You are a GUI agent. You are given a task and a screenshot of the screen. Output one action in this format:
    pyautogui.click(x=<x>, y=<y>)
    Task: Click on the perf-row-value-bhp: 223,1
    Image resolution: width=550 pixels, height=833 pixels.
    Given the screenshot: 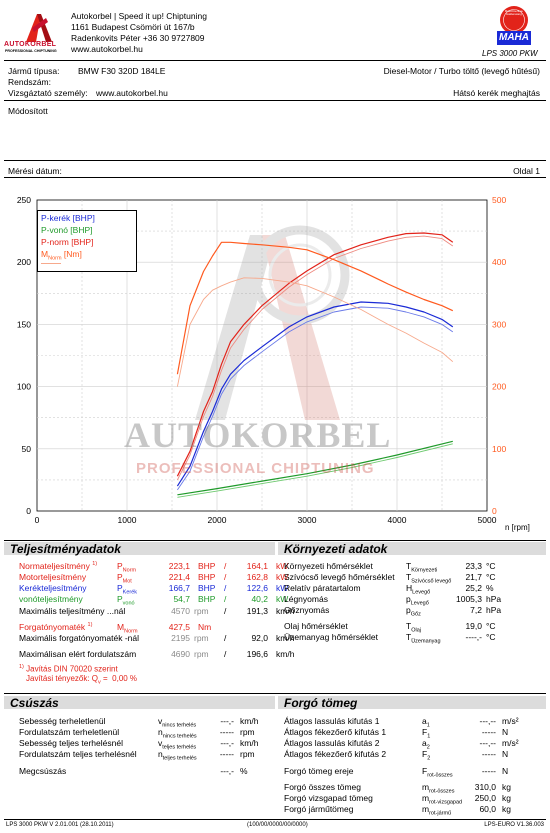 What is the action you would take?
    pyautogui.click(x=179, y=566)
    